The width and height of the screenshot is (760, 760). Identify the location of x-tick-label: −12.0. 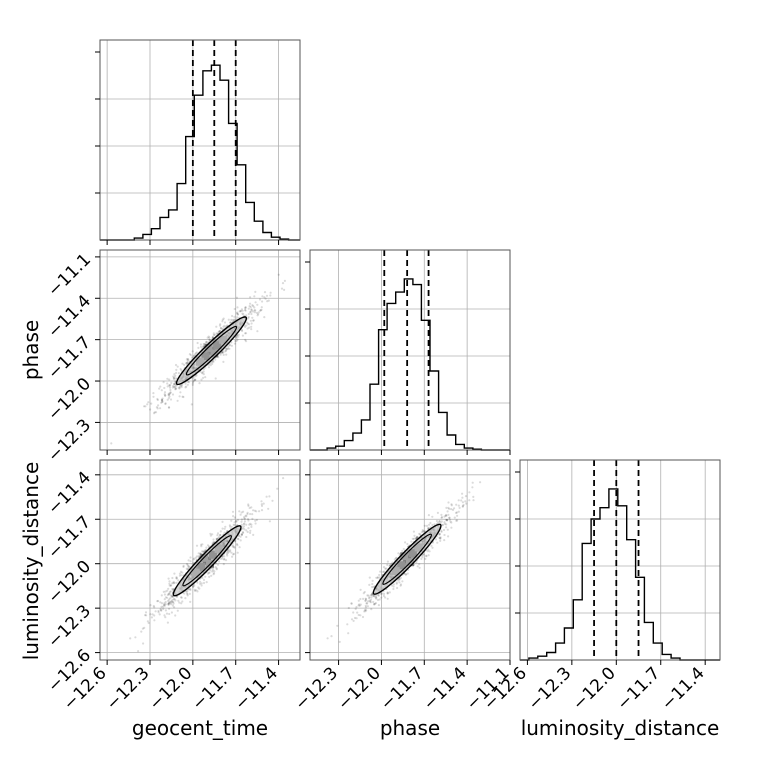
(359, 688).